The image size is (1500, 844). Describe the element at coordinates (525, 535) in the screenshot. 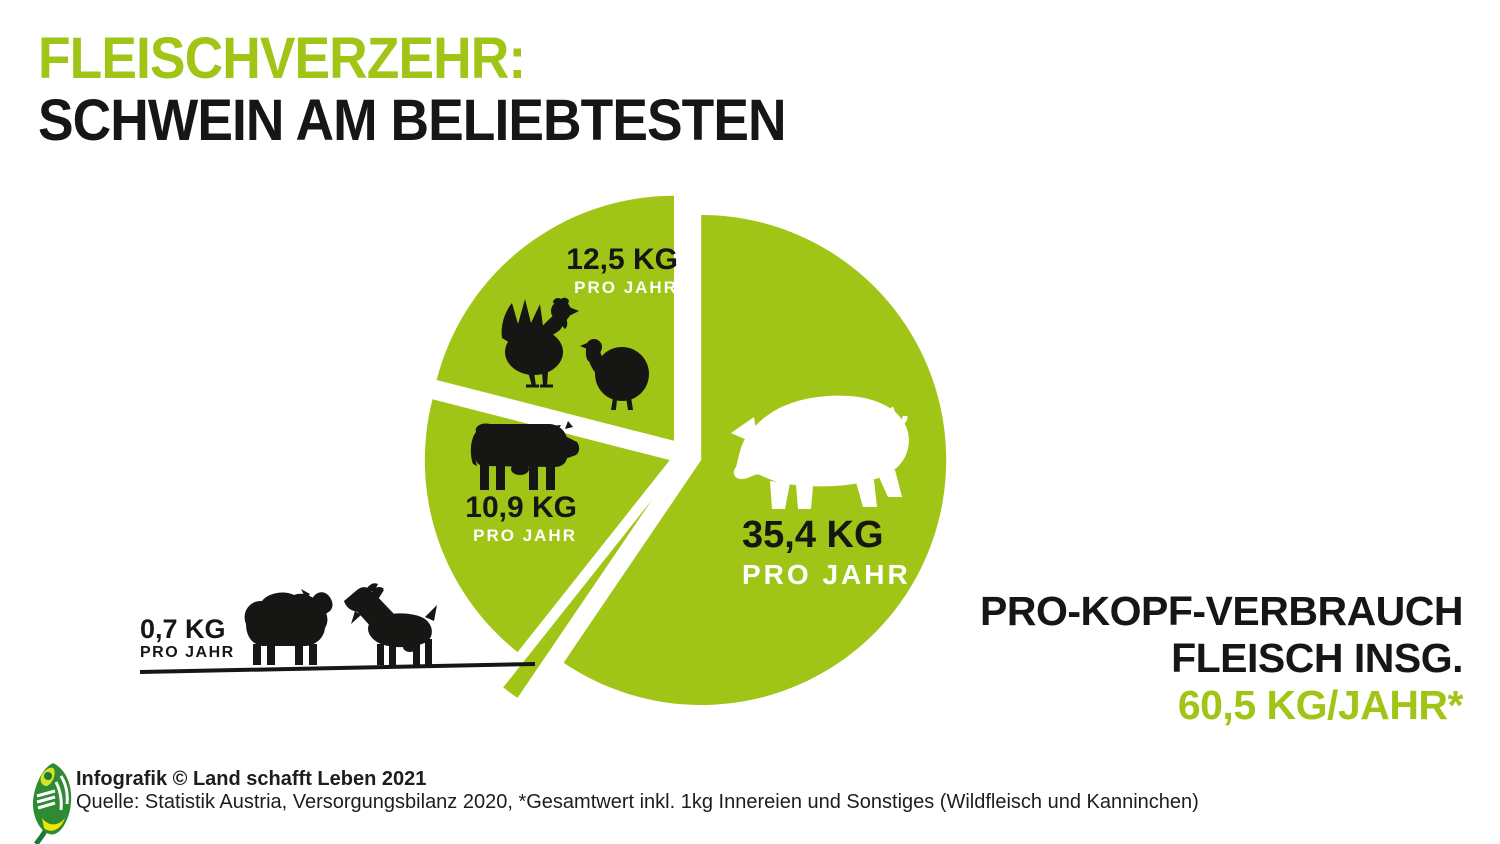

I see `beef-unit: PRO JAHR` at that location.